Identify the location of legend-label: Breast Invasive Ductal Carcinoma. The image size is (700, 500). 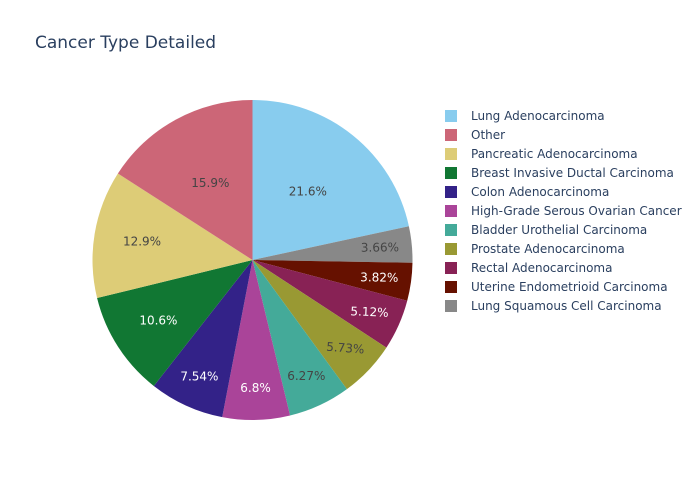
(572, 172).